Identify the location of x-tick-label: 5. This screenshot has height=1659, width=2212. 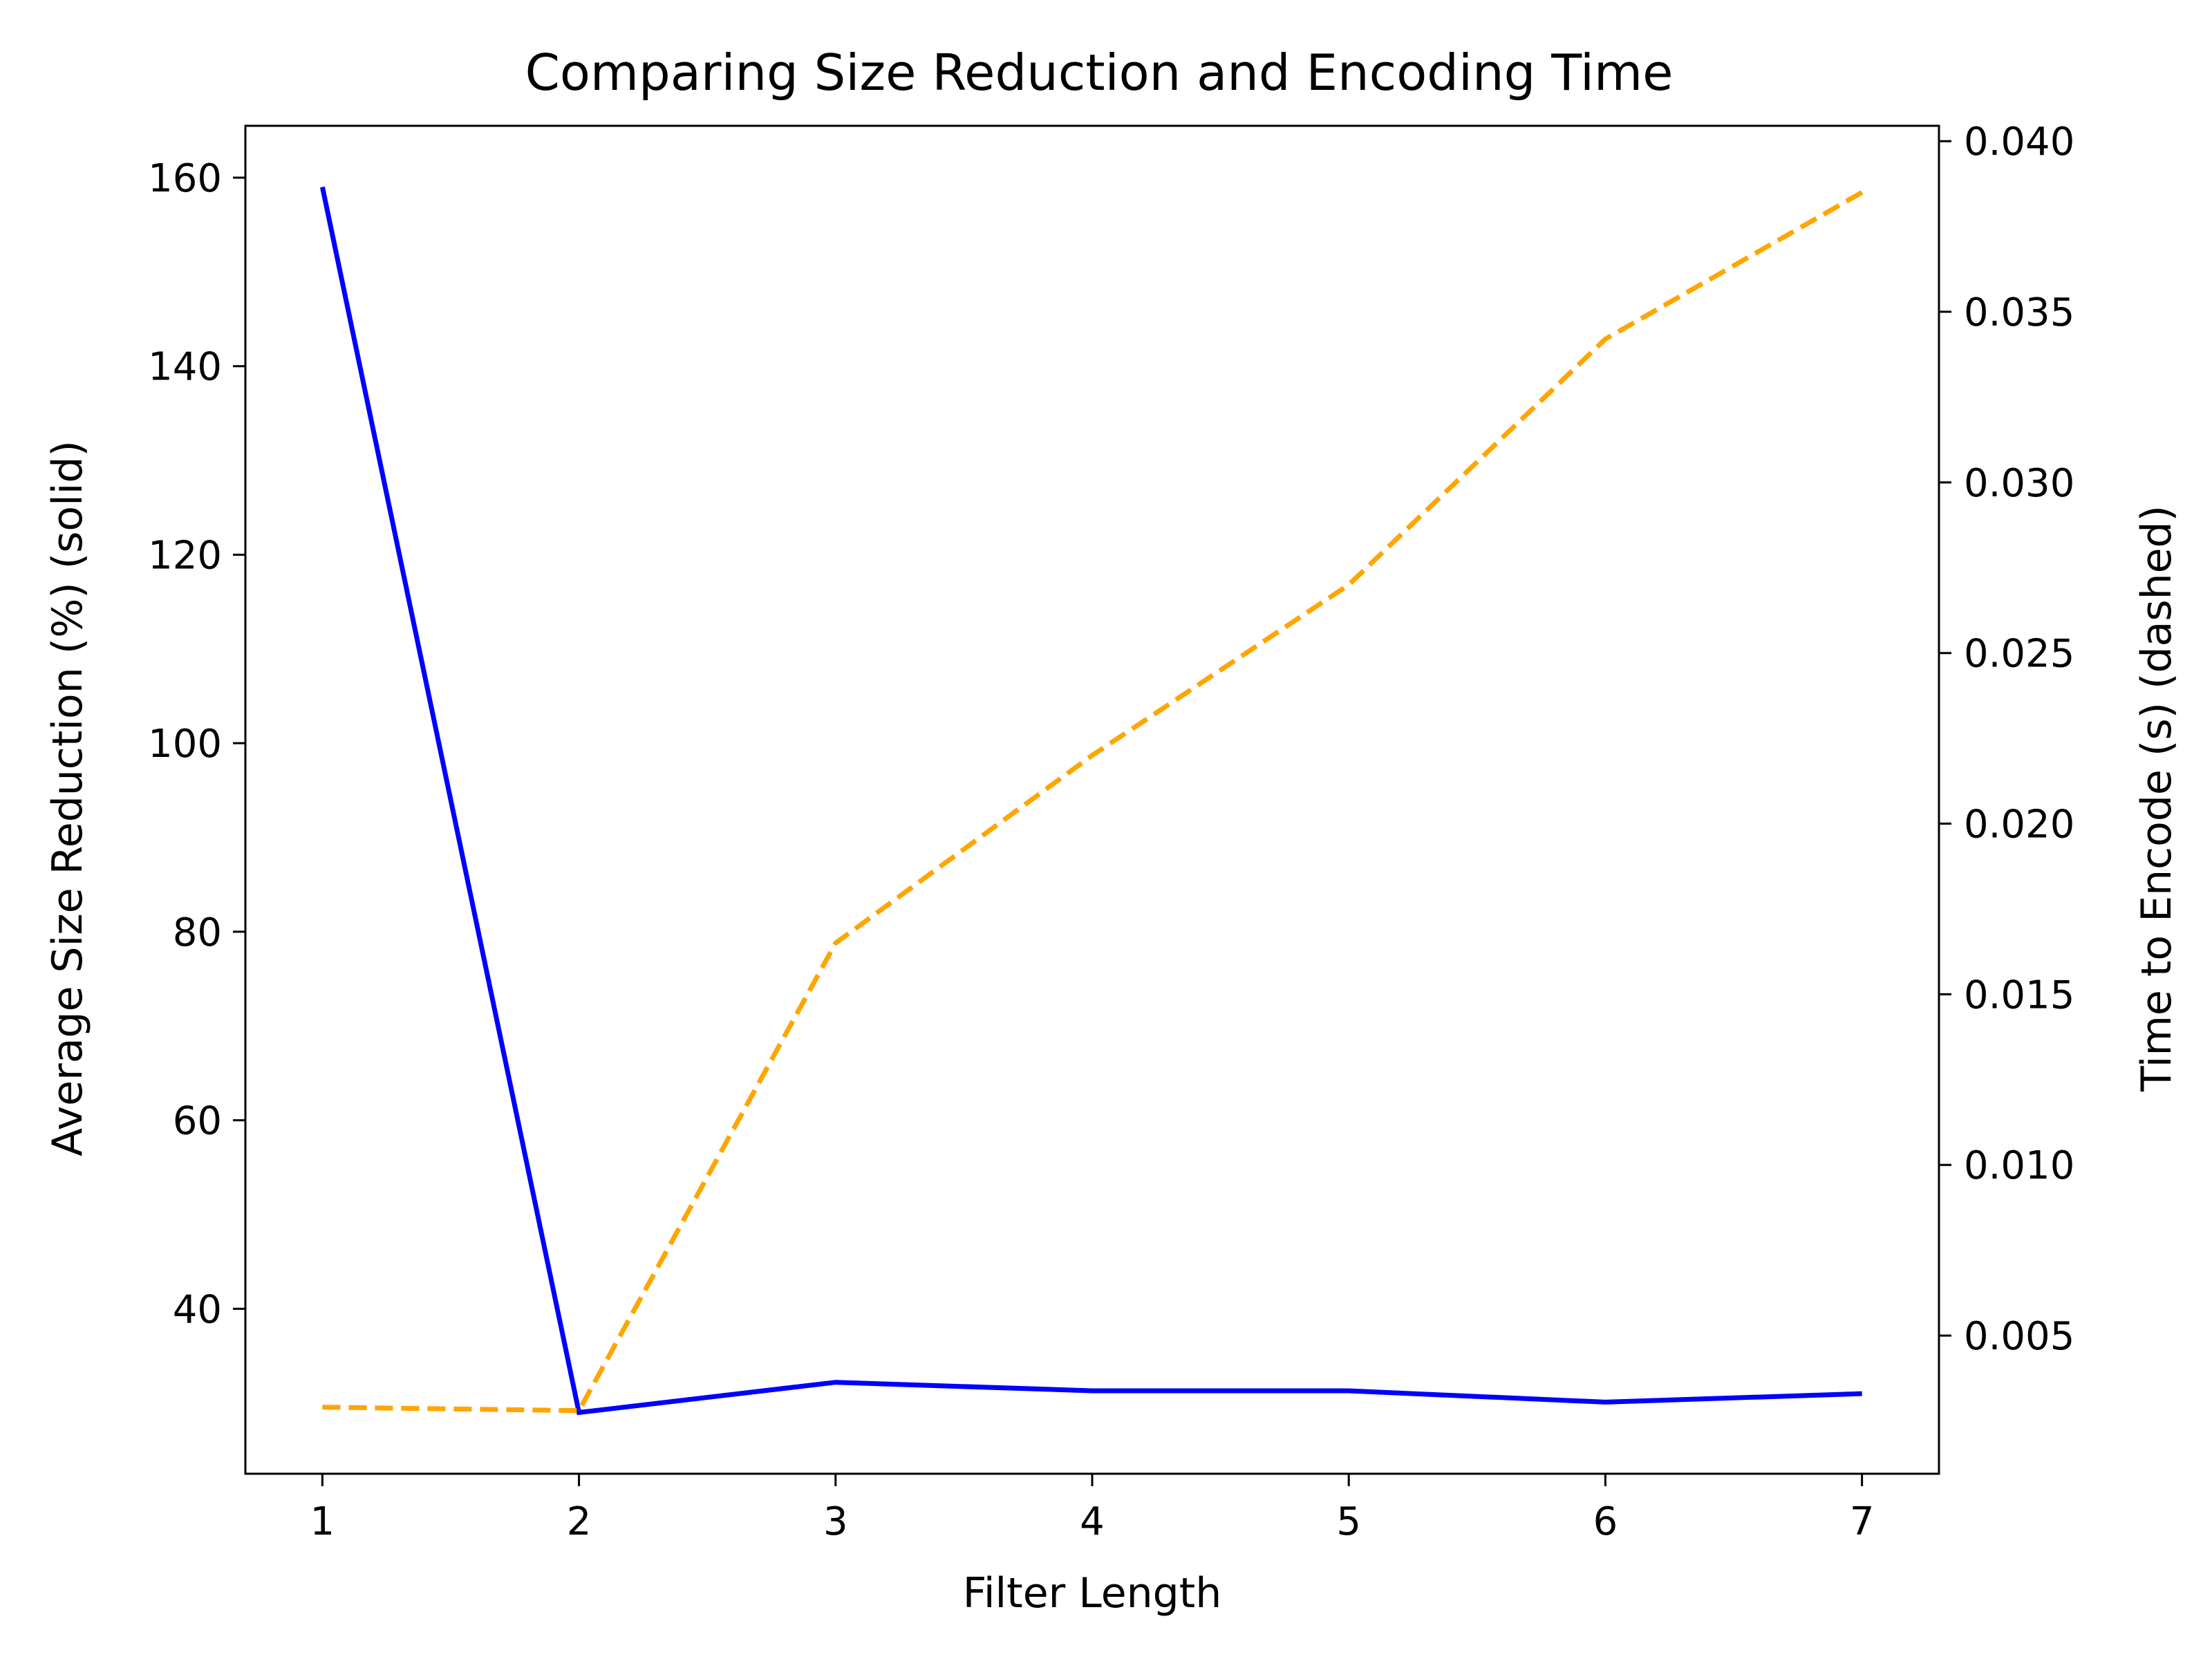
(1349, 1521).